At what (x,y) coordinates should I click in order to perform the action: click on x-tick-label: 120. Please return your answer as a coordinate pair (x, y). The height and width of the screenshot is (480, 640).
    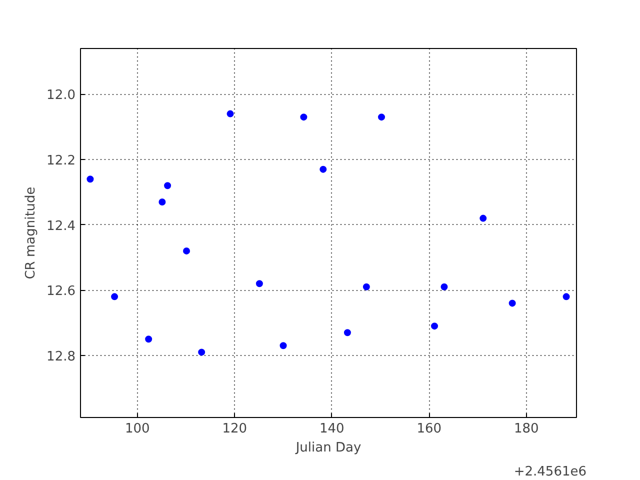
    Looking at the image, I should click on (235, 429).